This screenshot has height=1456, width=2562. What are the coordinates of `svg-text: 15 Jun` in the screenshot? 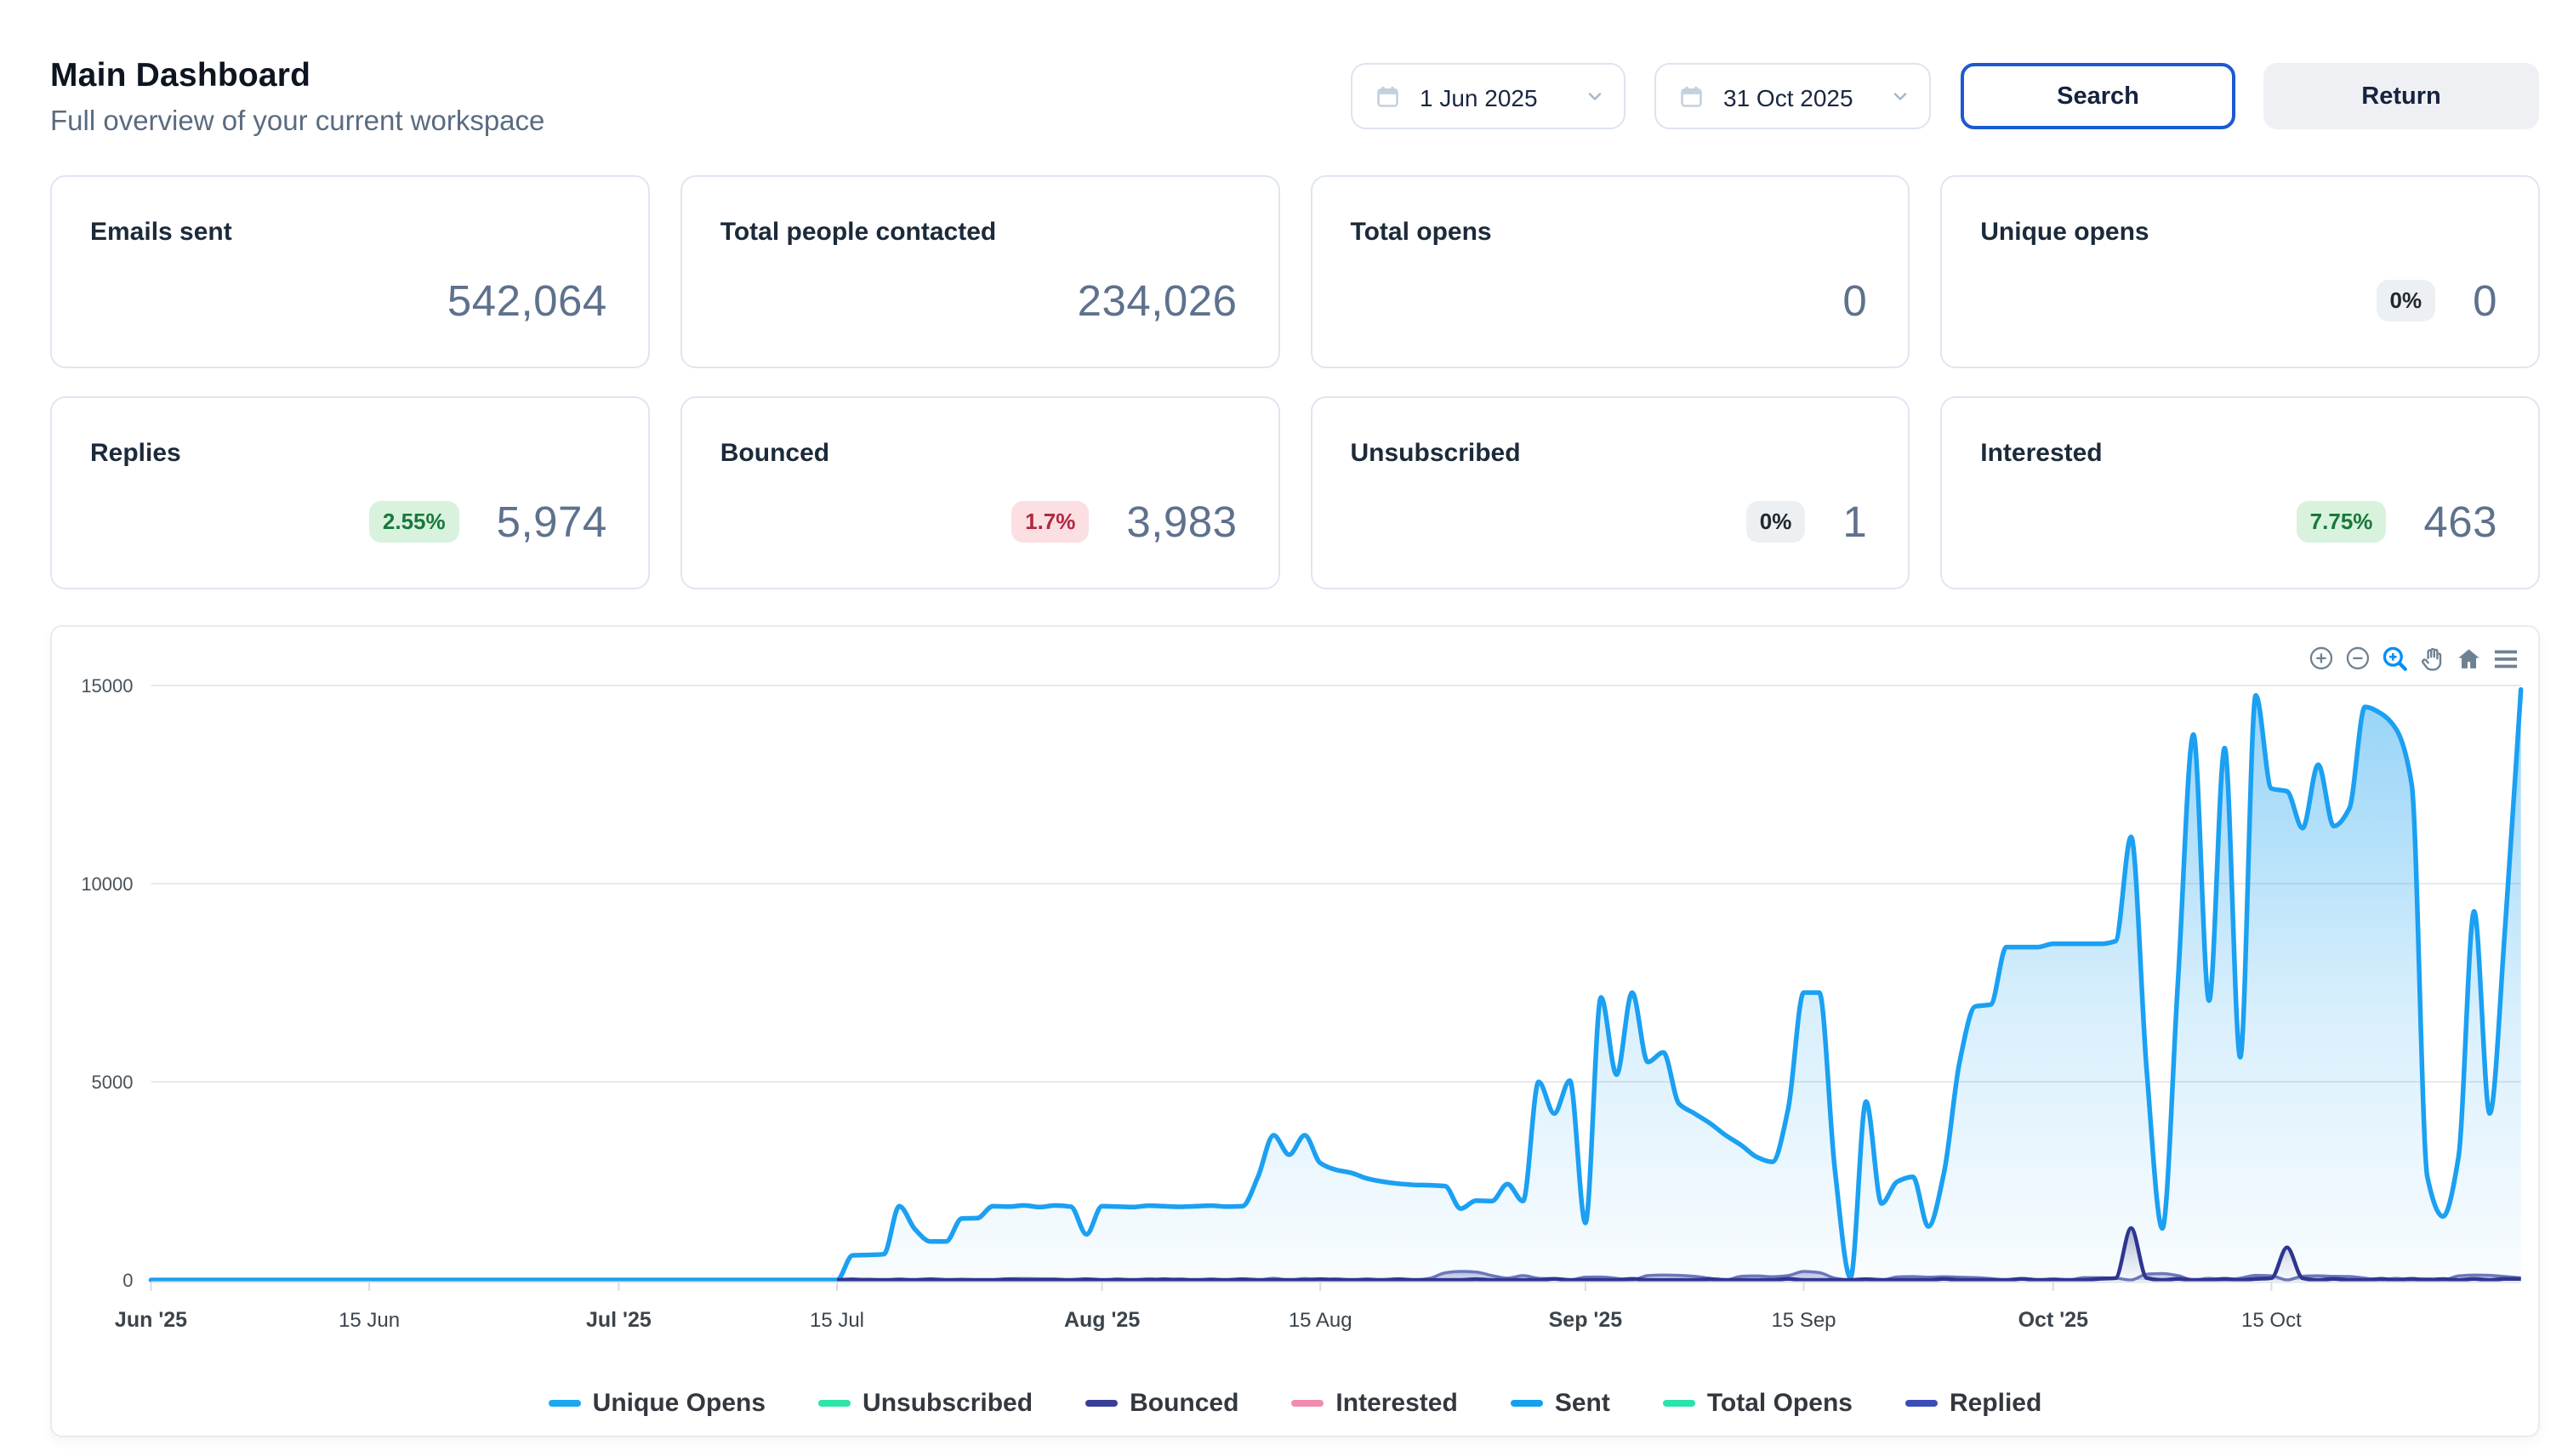 It's located at (369, 1320).